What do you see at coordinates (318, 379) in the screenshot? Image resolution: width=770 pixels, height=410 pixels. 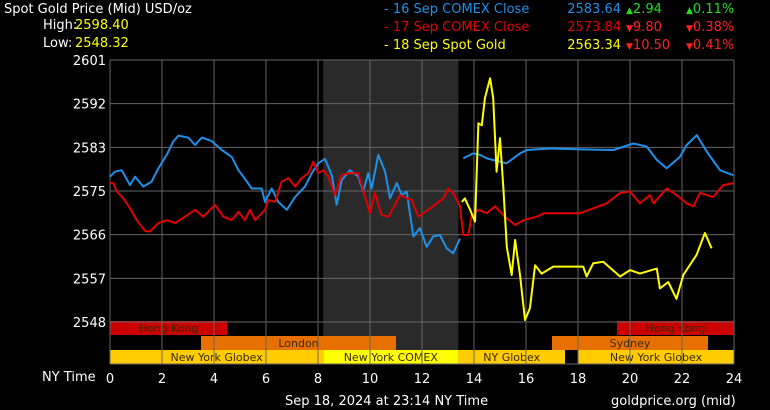 I see `x-tick-label: 8` at bounding box center [318, 379].